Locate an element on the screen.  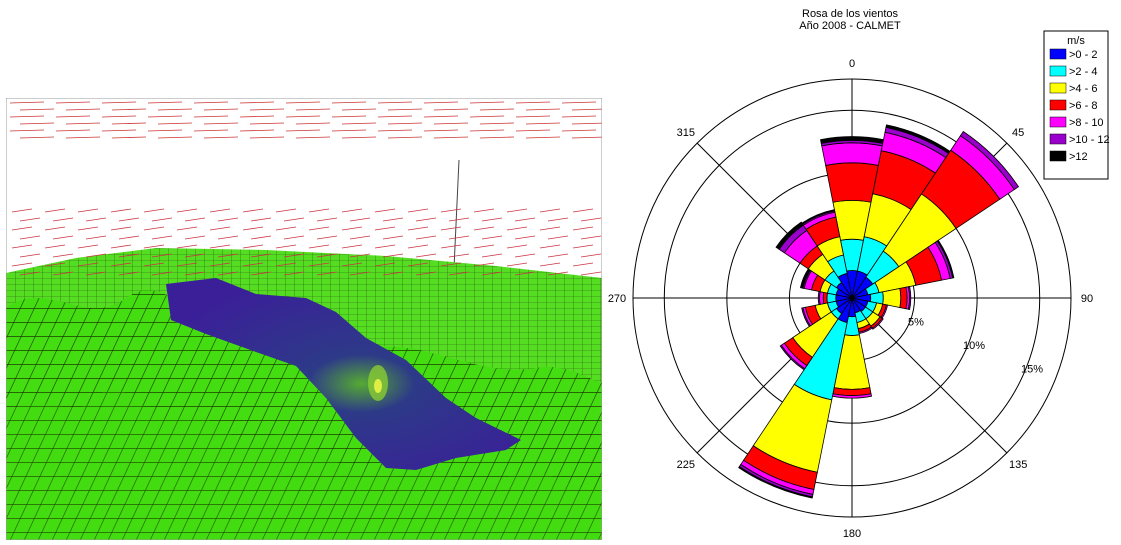
legend-label: >0 - 2 is located at coordinates (1083, 55).